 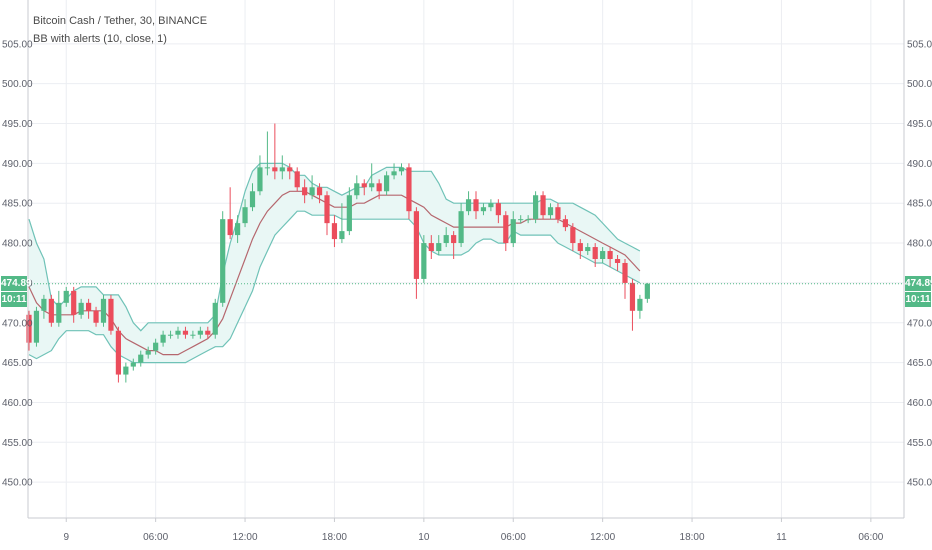 What do you see at coordinates (919, 323) in the screenshot?
I see `y-tick-label-right: 470.00` at bounding box center [919, 323].